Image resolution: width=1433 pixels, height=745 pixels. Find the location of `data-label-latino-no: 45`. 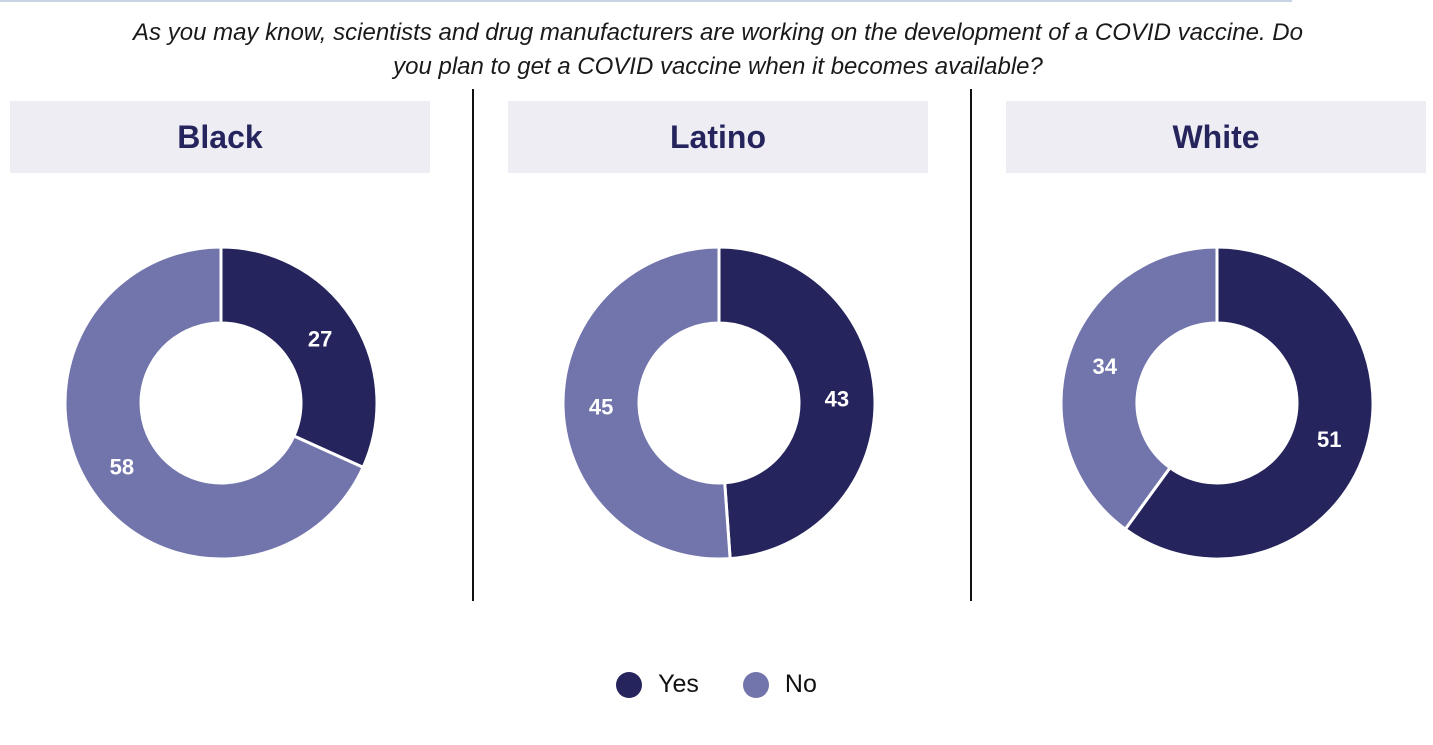

data-label-latino-no: 45 is located at coordinates (601, 407).